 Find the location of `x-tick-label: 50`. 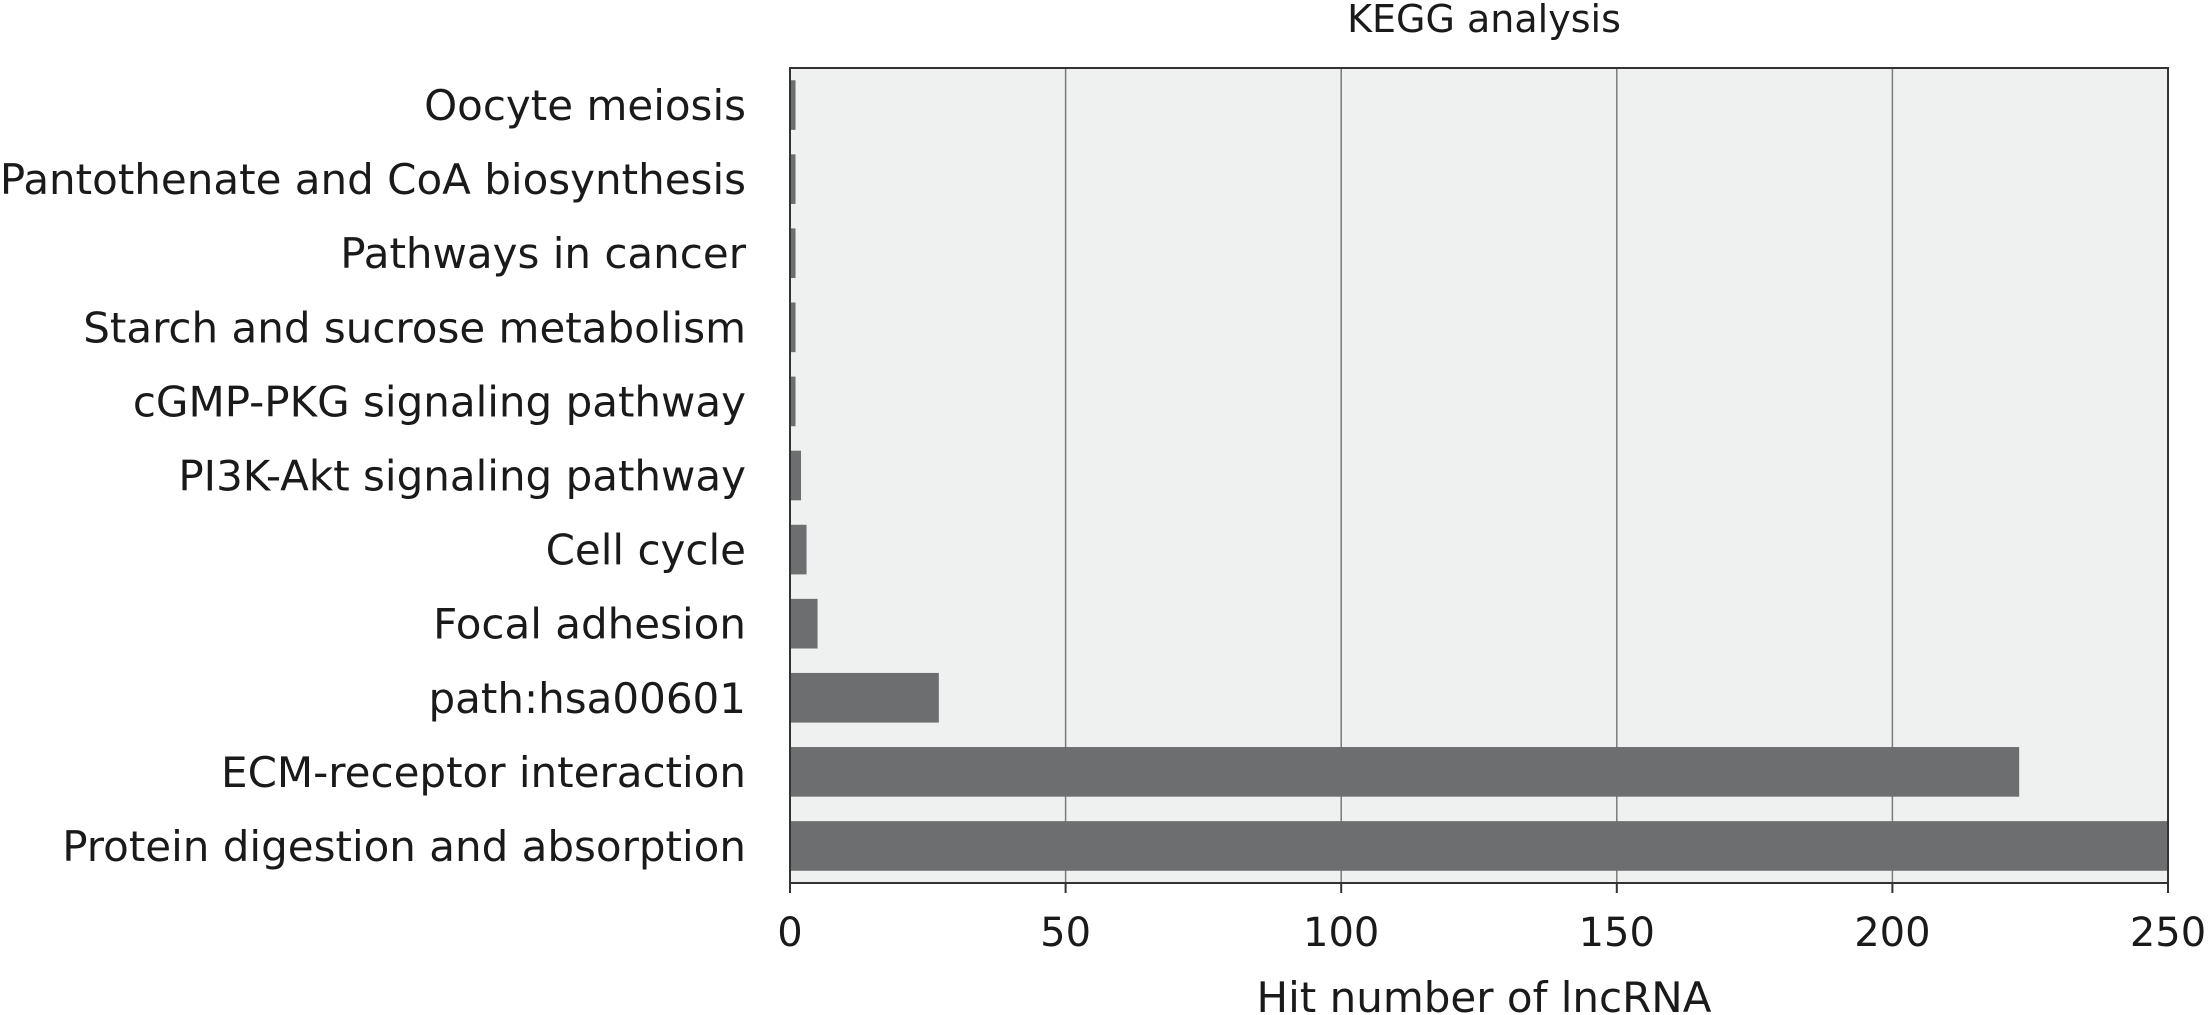

x-tick-label: 50 is located at coordinates (1065, 933).